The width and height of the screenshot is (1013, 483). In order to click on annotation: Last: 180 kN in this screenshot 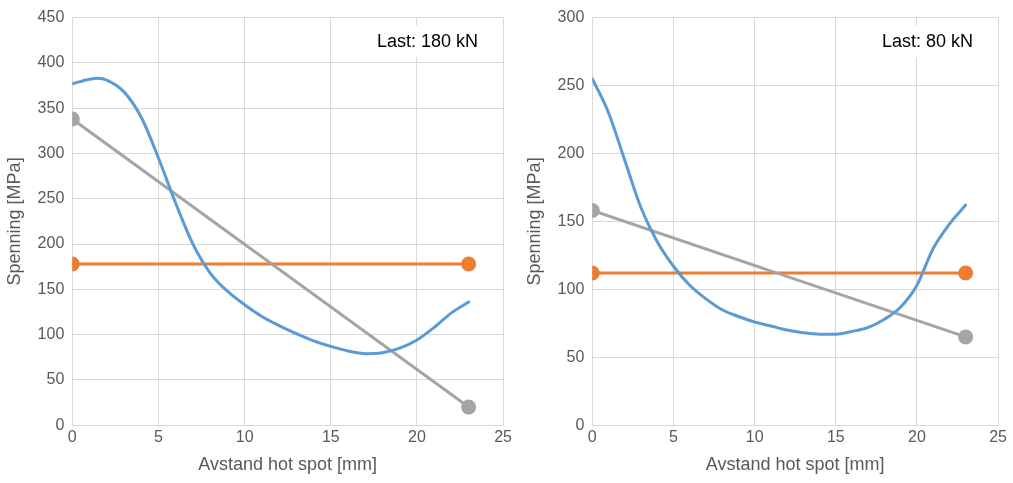, I will do `click(428, 40)`.